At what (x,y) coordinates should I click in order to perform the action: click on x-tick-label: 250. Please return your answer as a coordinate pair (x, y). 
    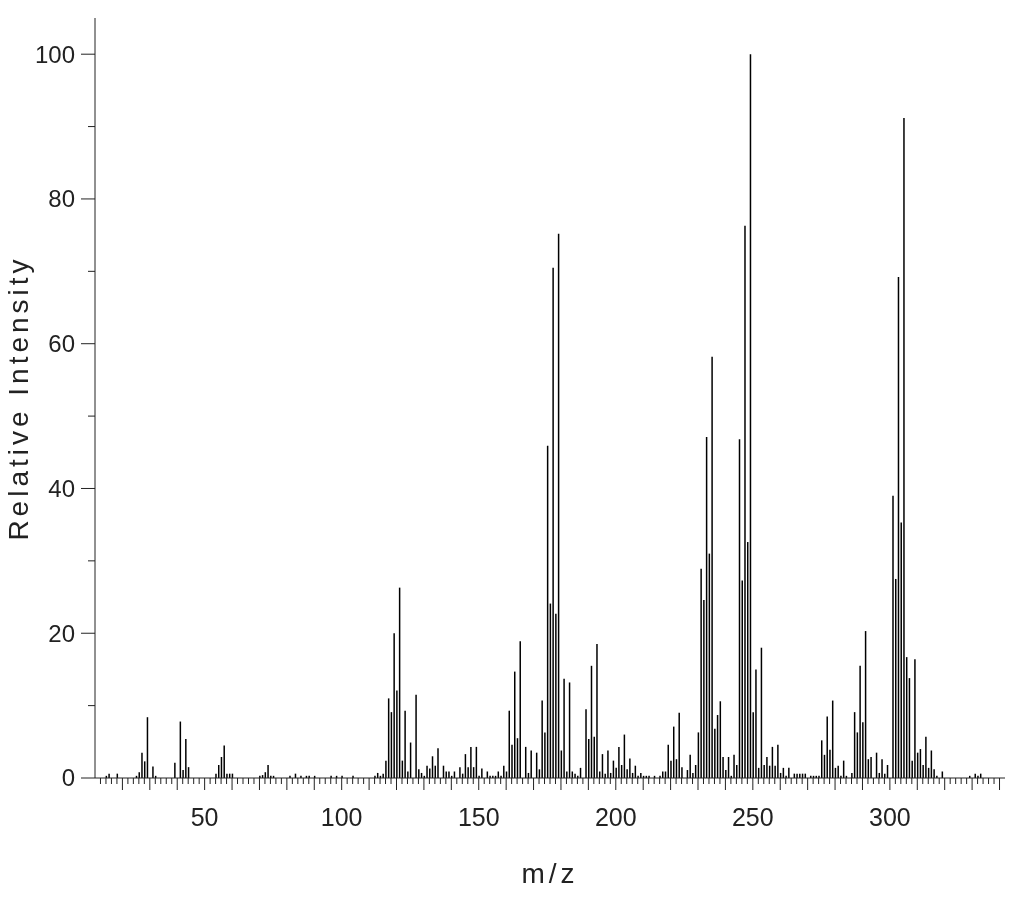
    Looking at the image, I should click on (752, 817).